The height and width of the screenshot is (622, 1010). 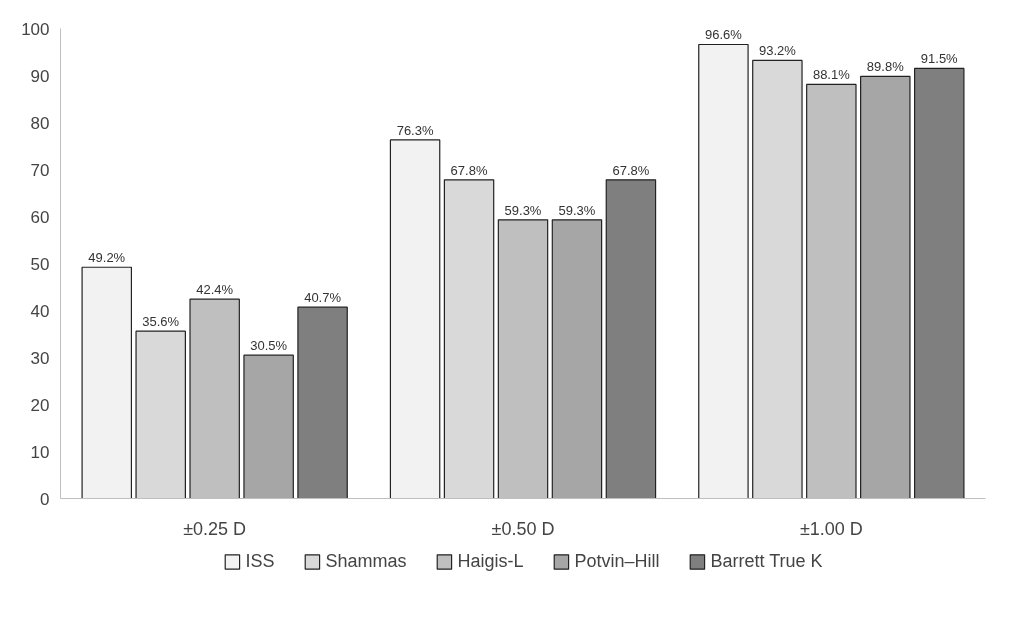 What do you see at coordinates (885, 67) in the screenshot?
I see `data-label: 89.8%` at bounding box center [885, 67].